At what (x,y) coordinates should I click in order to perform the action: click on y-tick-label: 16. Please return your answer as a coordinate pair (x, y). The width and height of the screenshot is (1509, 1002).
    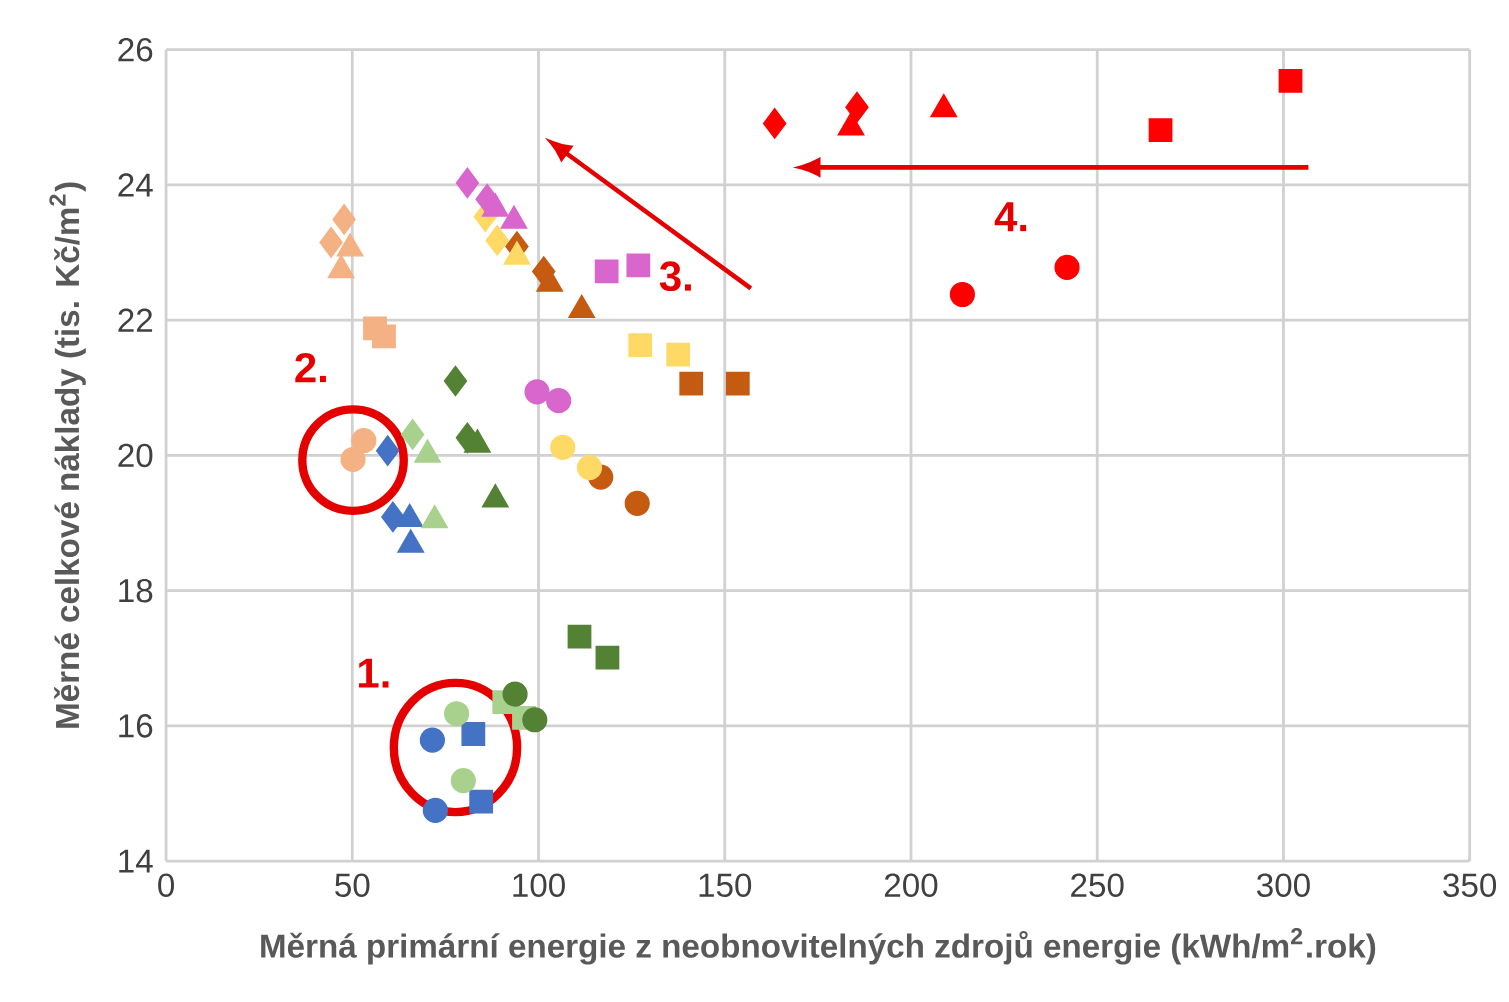
    Looking at the image, I should click on (136, 725).